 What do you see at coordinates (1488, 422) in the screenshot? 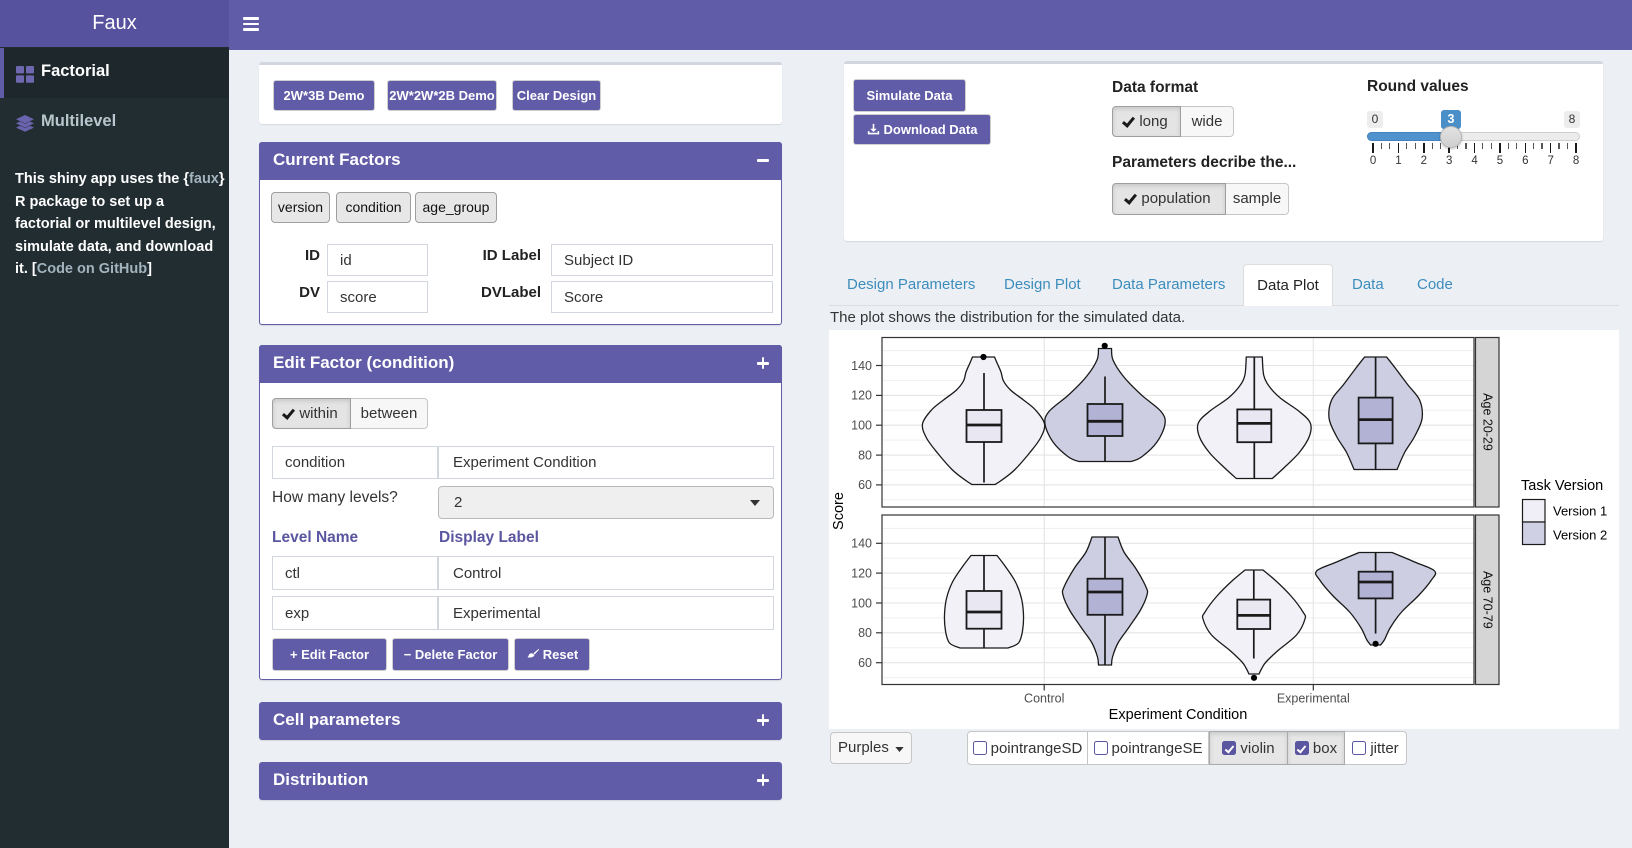
I see `svg-text: Age 20-29` at bounding box center [1488, 422].